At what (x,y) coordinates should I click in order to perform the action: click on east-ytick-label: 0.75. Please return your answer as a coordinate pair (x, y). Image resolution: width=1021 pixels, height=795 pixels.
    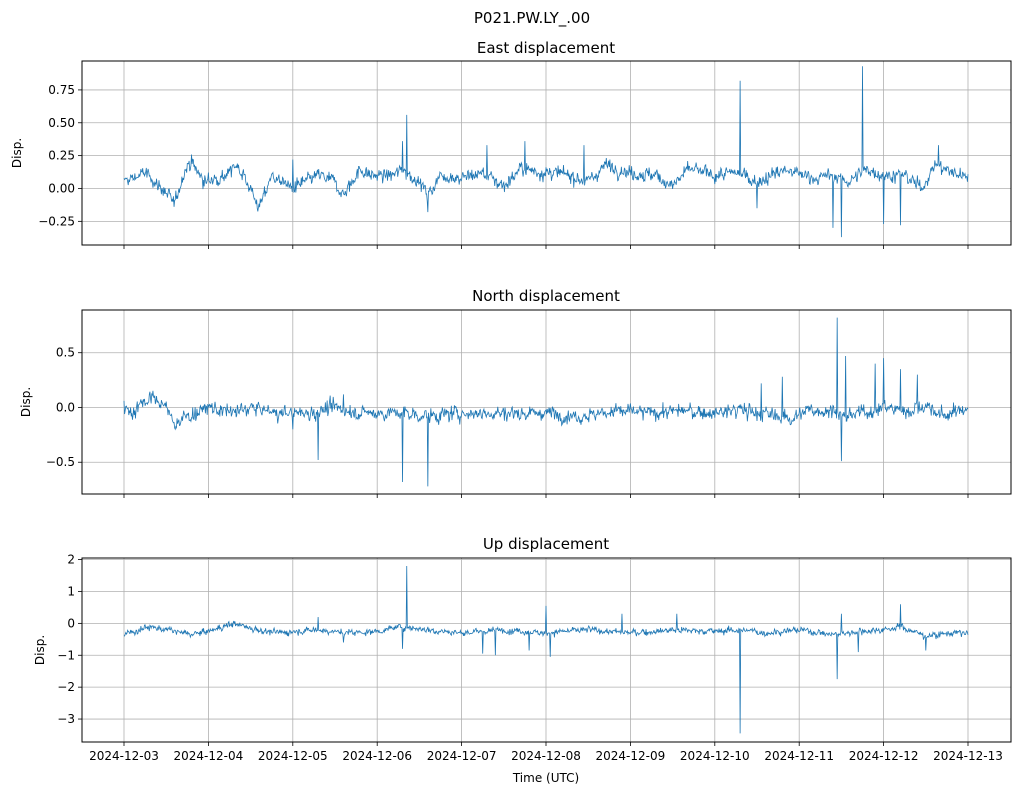
    Looking at the image, I should click on (61, 90).